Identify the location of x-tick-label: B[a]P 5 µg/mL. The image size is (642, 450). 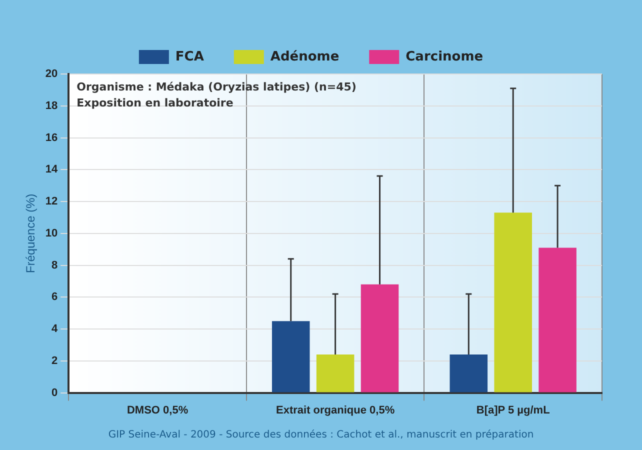
(513, 410).